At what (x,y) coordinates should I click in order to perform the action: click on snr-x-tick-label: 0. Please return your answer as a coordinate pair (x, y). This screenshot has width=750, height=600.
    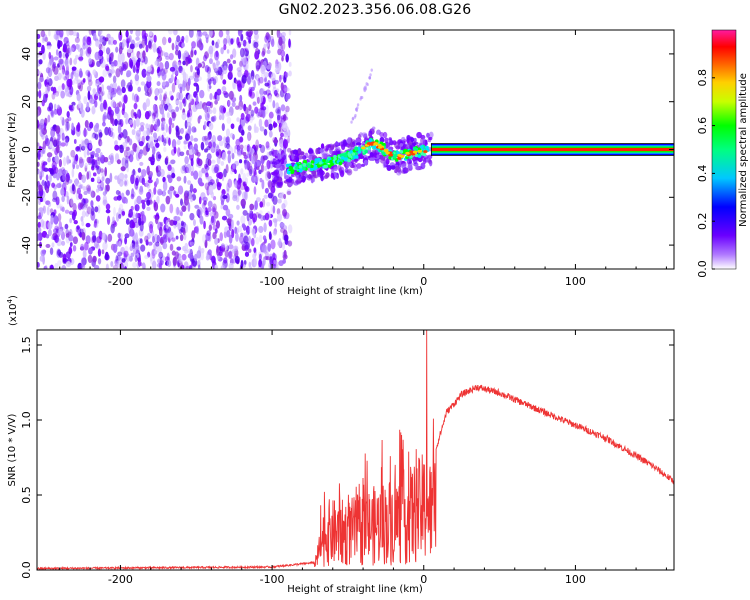
    Looking at the image, I should click on (423, 579).